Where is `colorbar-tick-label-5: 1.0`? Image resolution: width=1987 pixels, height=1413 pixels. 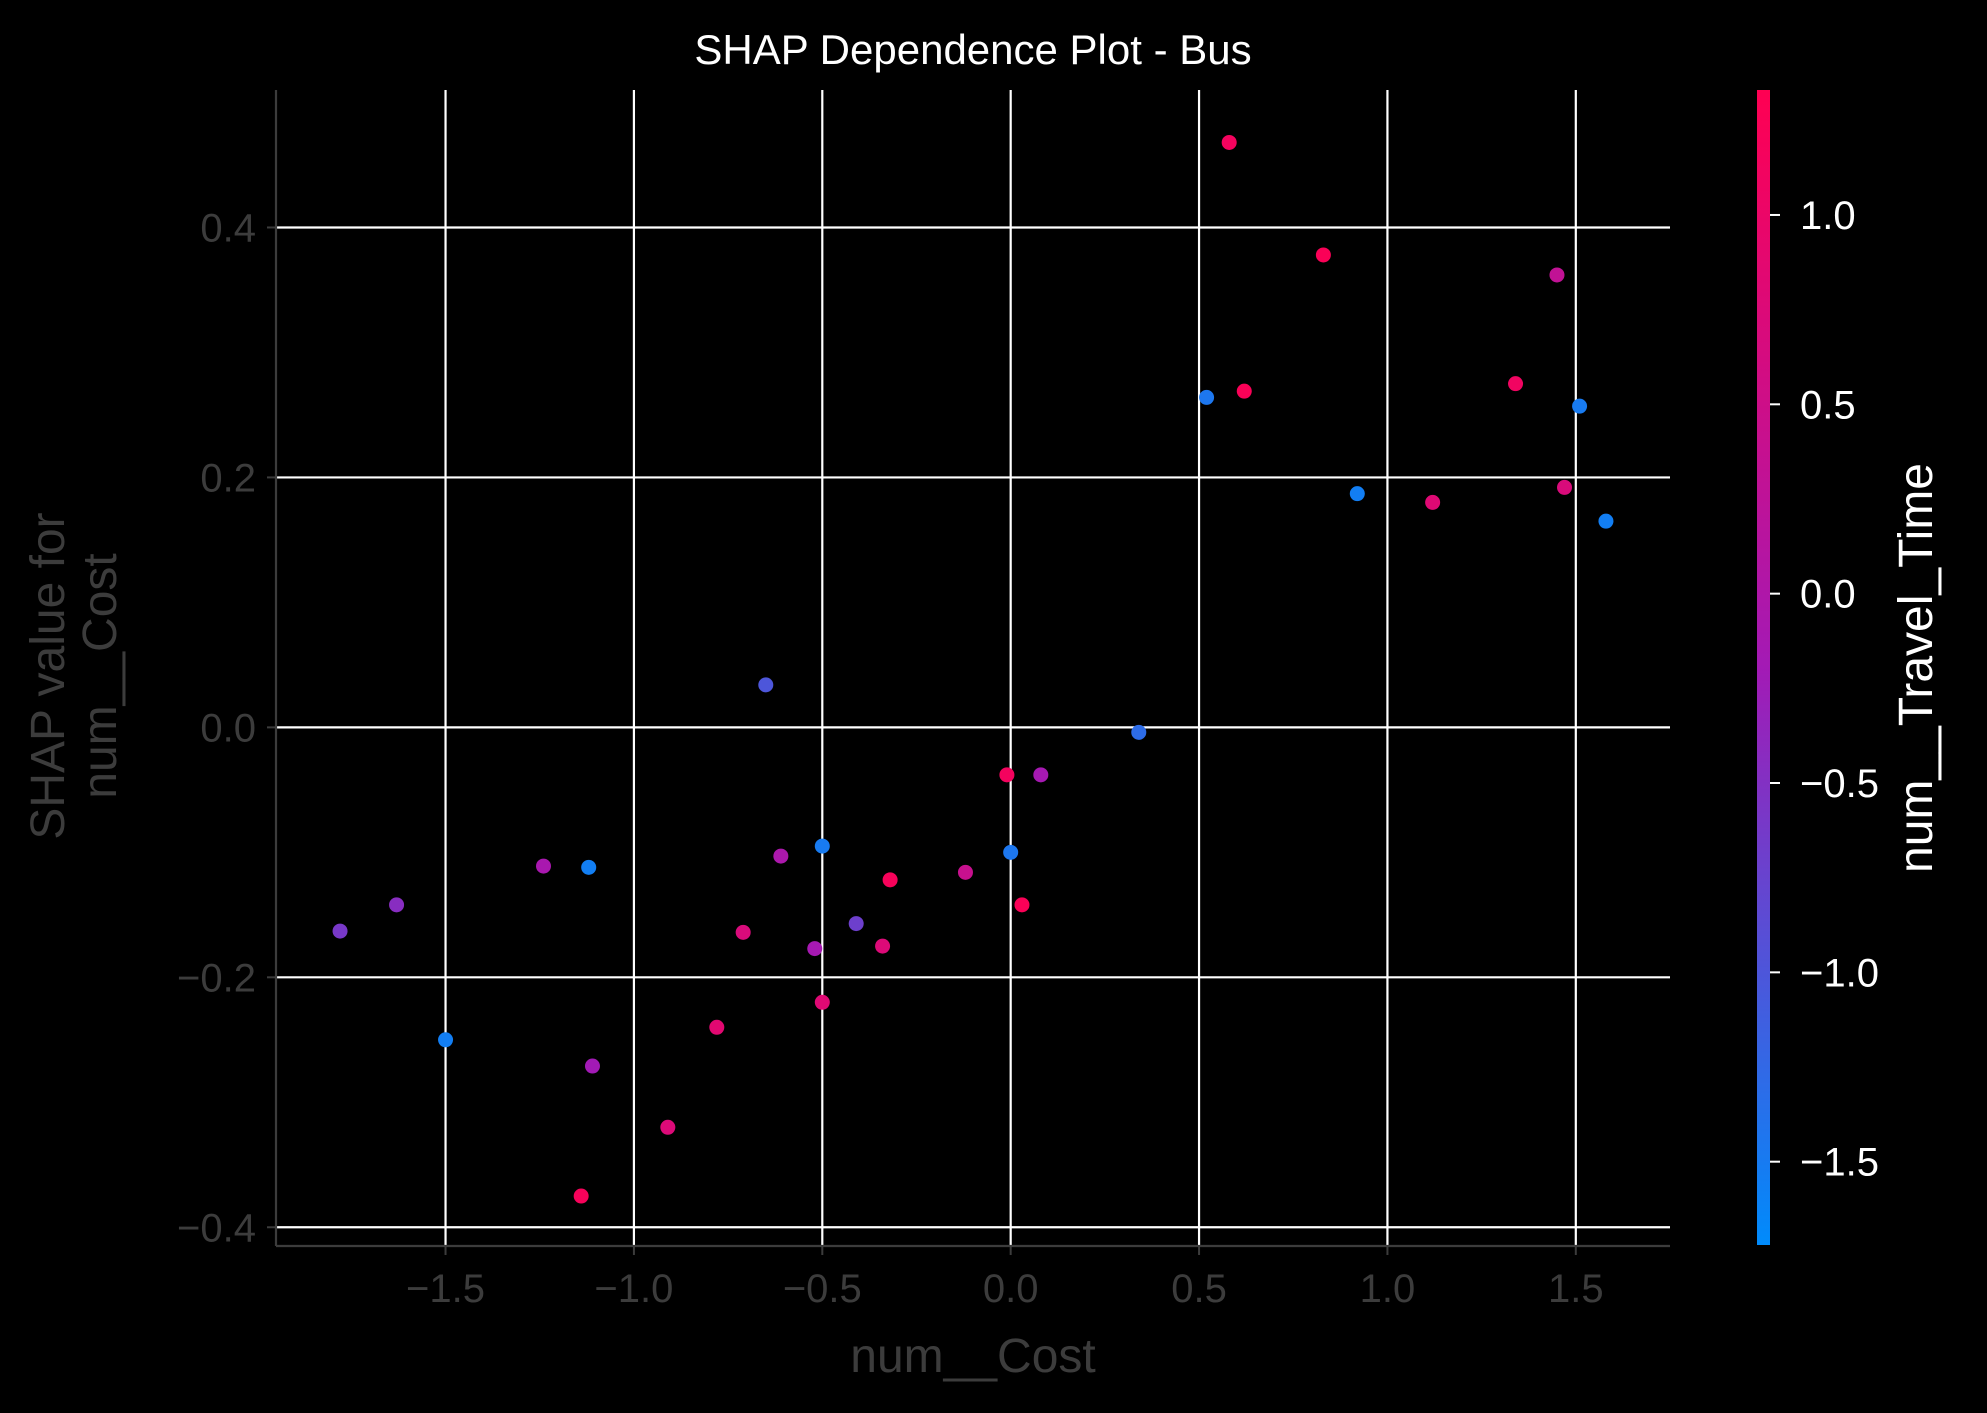
colorbar-tick-label-5: 1.0 is located at coordinates (1828, 216).